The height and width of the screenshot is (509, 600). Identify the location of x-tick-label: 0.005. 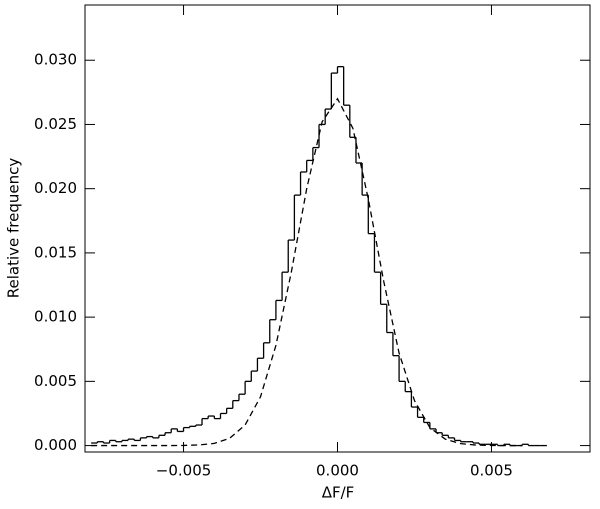
(491, 471).